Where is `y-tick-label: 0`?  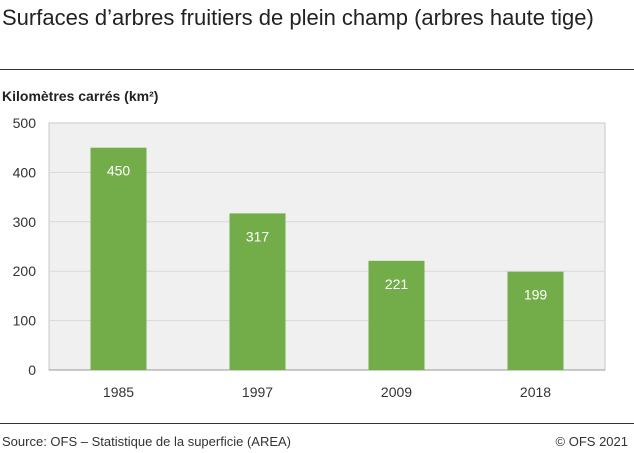 y-tick-label: 0 is located at coordinates (32, 370).